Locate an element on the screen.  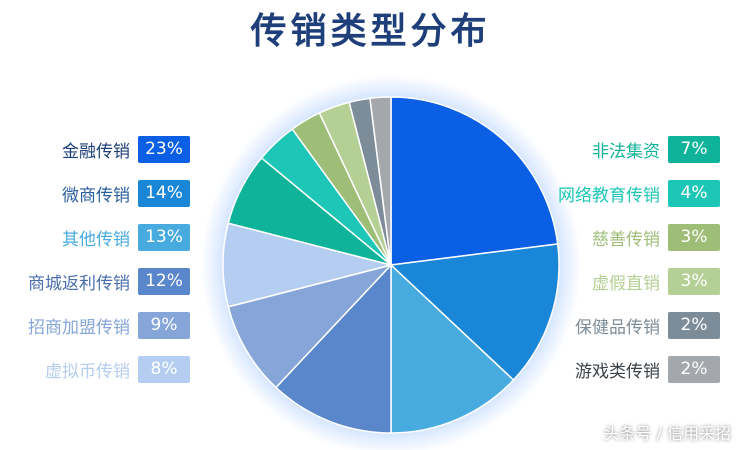
legend-item: 网络教育传销 4% is located at coordinates (634, 193).